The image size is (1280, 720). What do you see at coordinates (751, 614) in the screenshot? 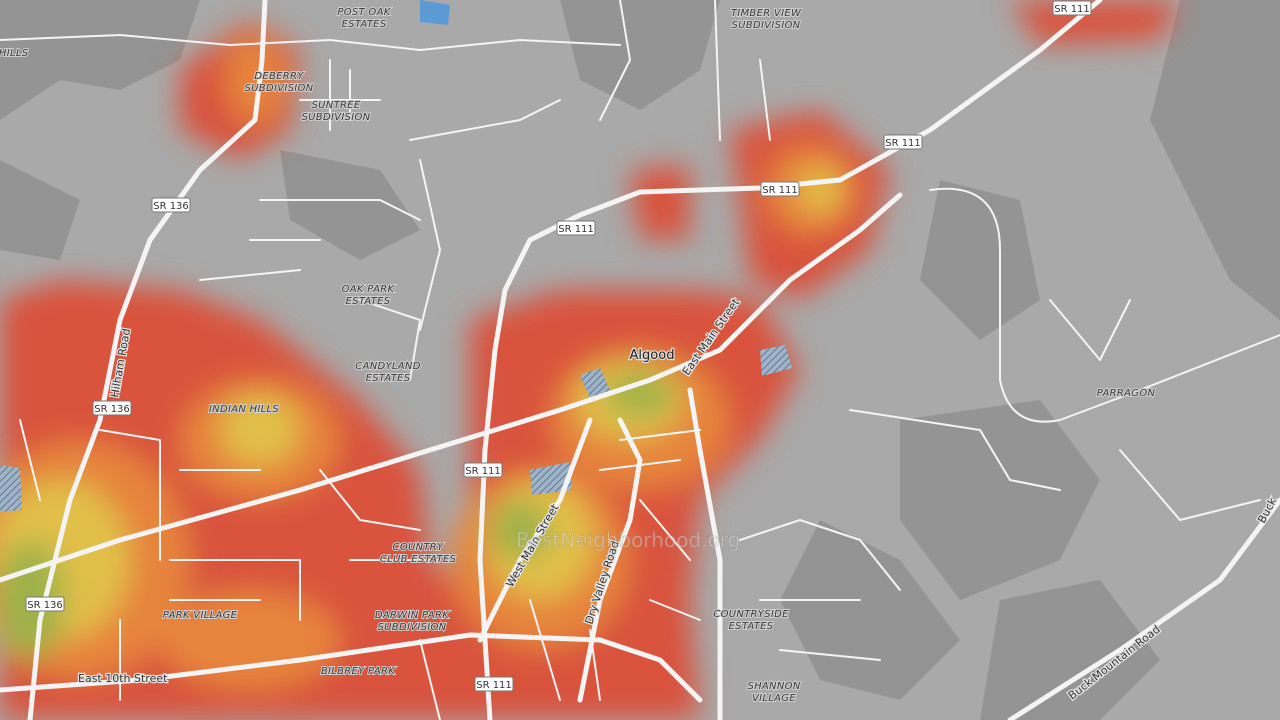
I see `label-line: COUNTRYSIDE` at bounding box center [751, 614].